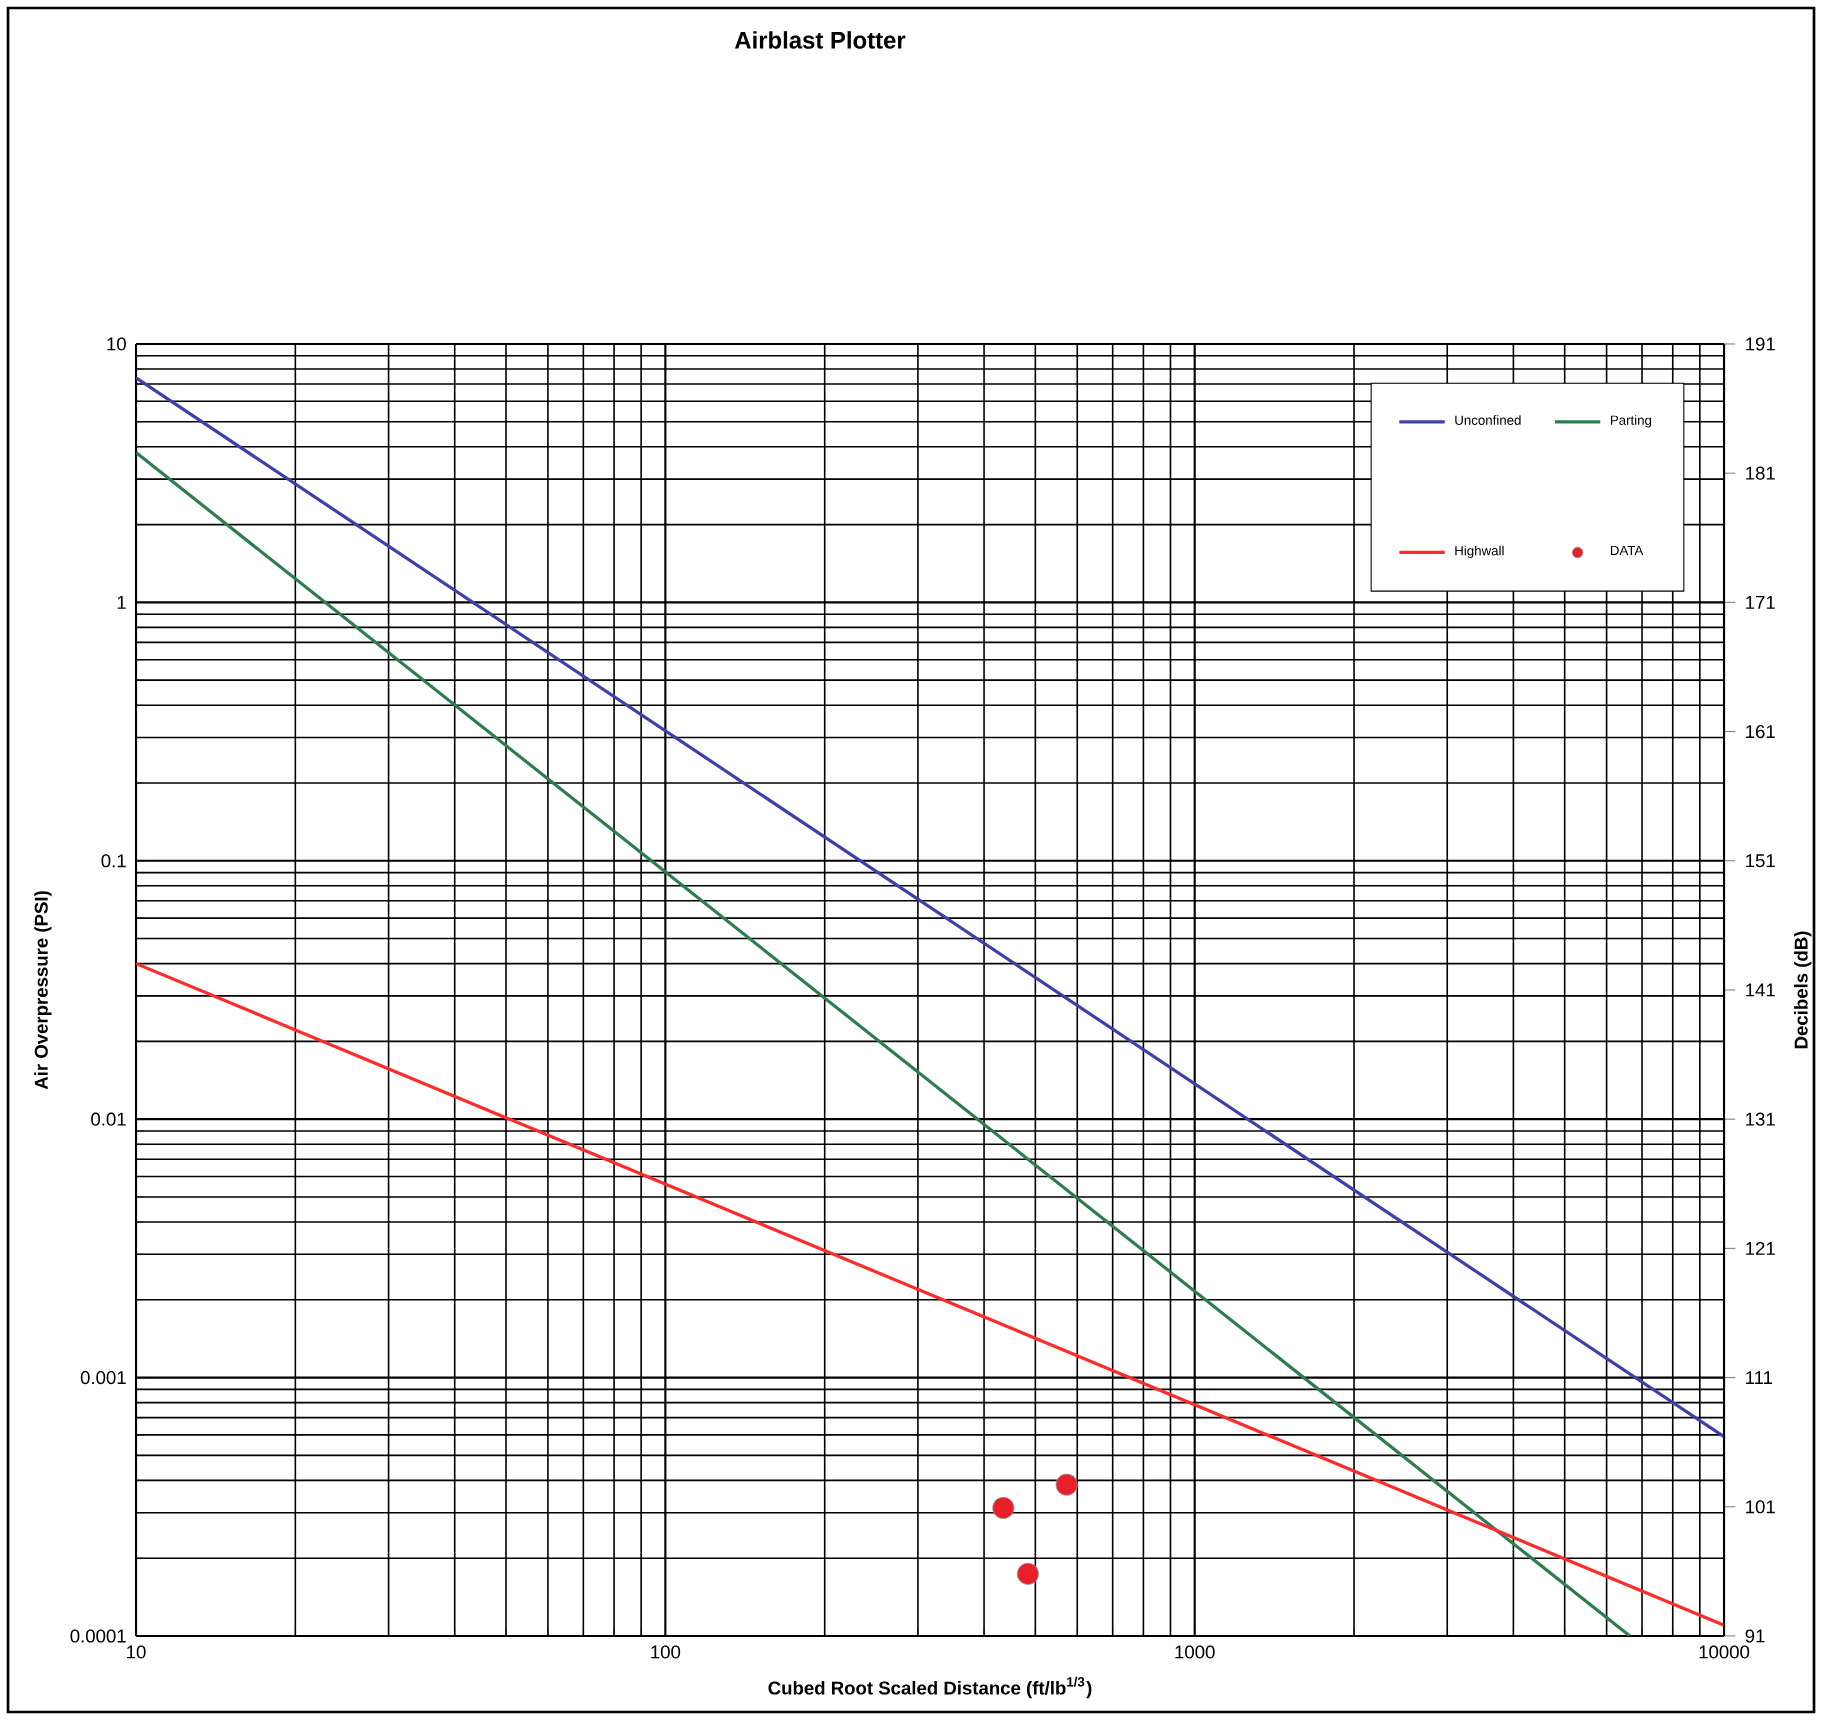  What do you see at coordinates (1760, 344) in the screenshot?
I see `y2-tick-label: 191` at bounding box center [1760, 344].